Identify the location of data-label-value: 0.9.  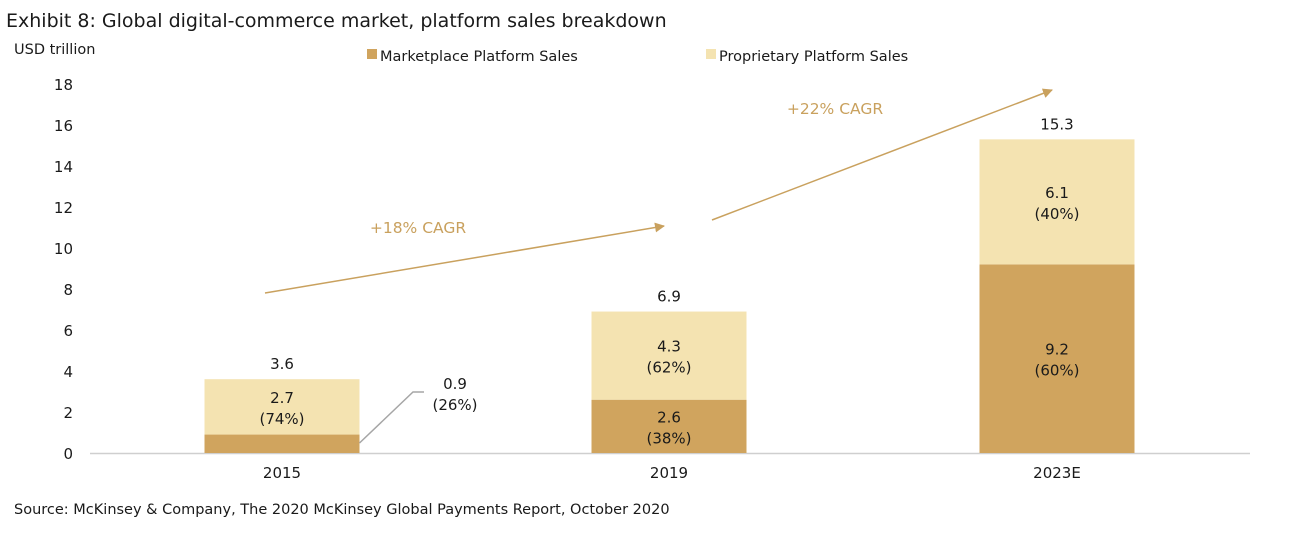
(455, 384).